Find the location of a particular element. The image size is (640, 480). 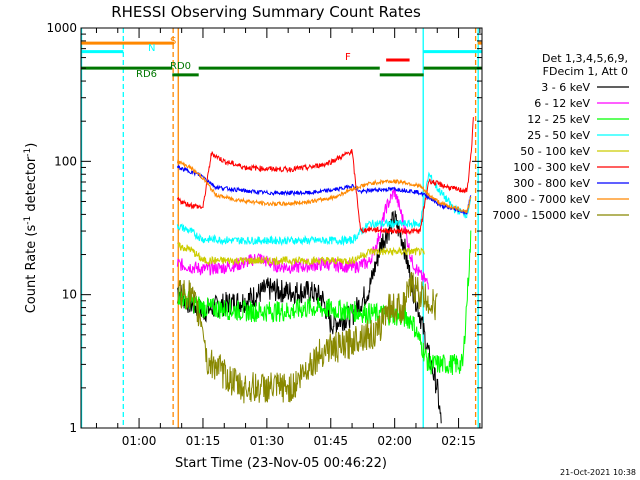

x-tick-label: 01:00 is located at coordinates (139, 441).